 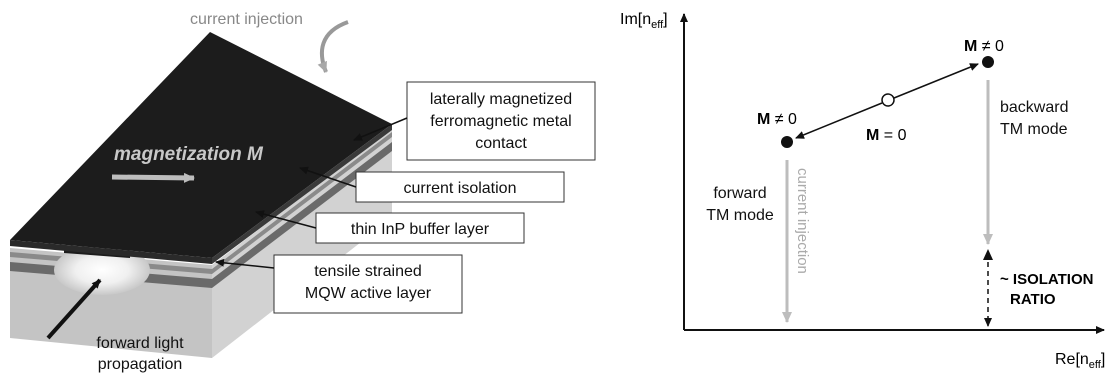 I want to click on forward-light-line1: forward light, so click(x=140, y=343).